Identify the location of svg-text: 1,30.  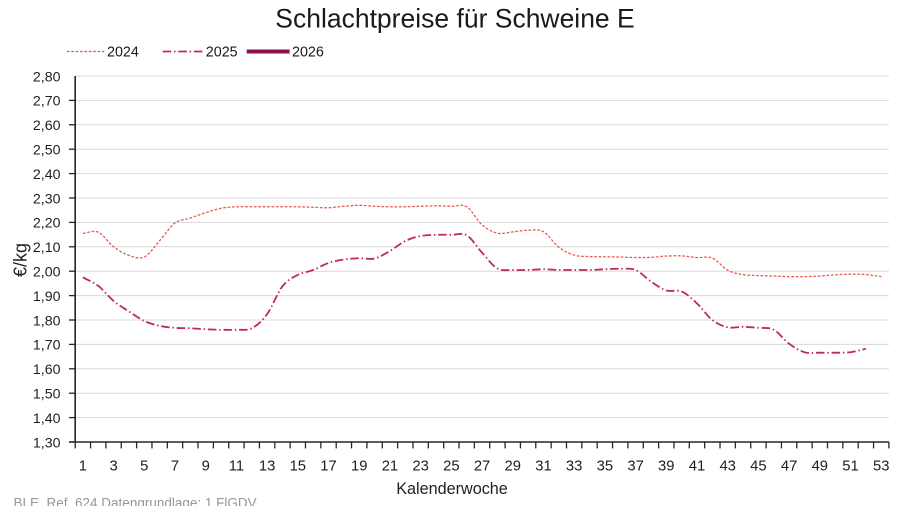
(47, 443).